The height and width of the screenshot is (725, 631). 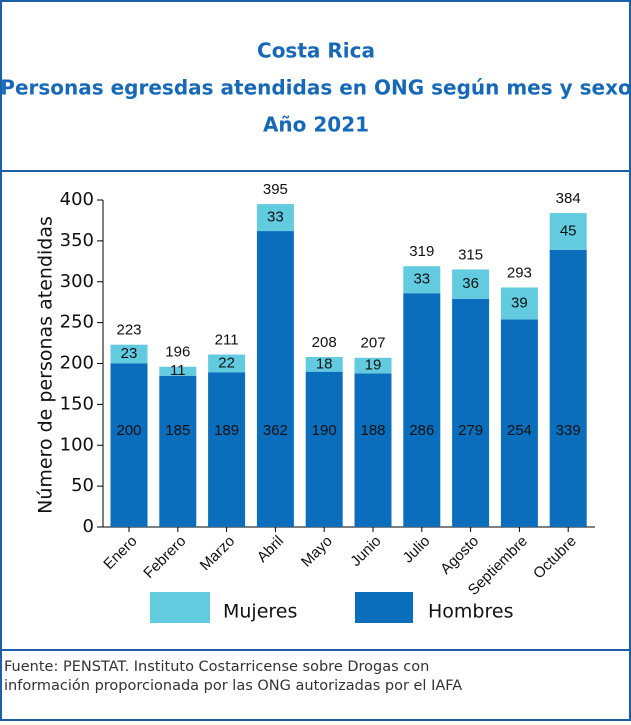 What do you see at coordinates (470, 612) in the screenshot?
I see `legend-label: Hombres` at bounding box center [470, 612].